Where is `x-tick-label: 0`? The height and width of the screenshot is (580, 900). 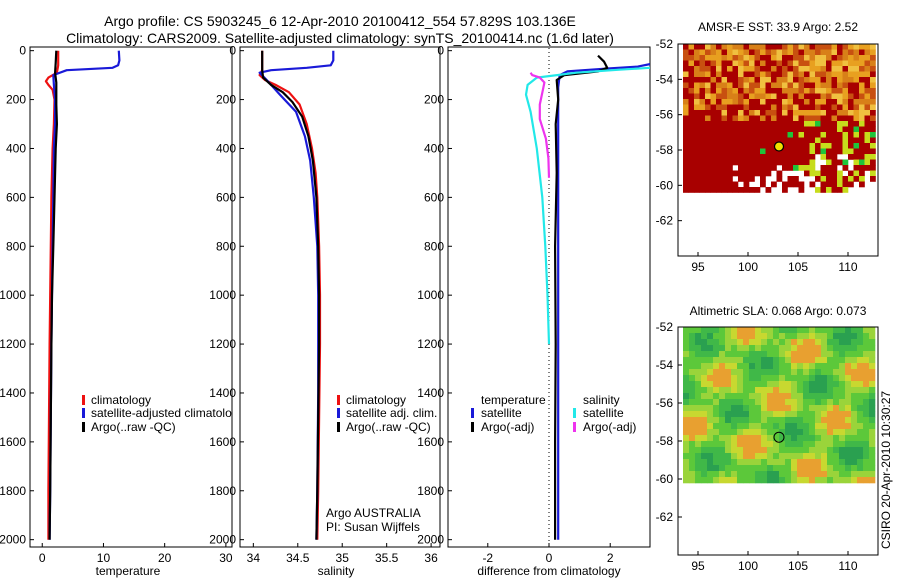
x-tick-label: 0 is located at coordinates (549, 558).